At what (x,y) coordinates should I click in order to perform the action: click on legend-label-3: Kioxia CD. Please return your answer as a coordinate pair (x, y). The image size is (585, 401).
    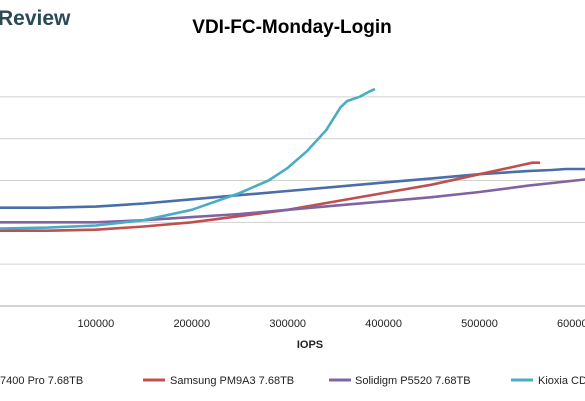
    Looking at the image, I should click on (561, 381).